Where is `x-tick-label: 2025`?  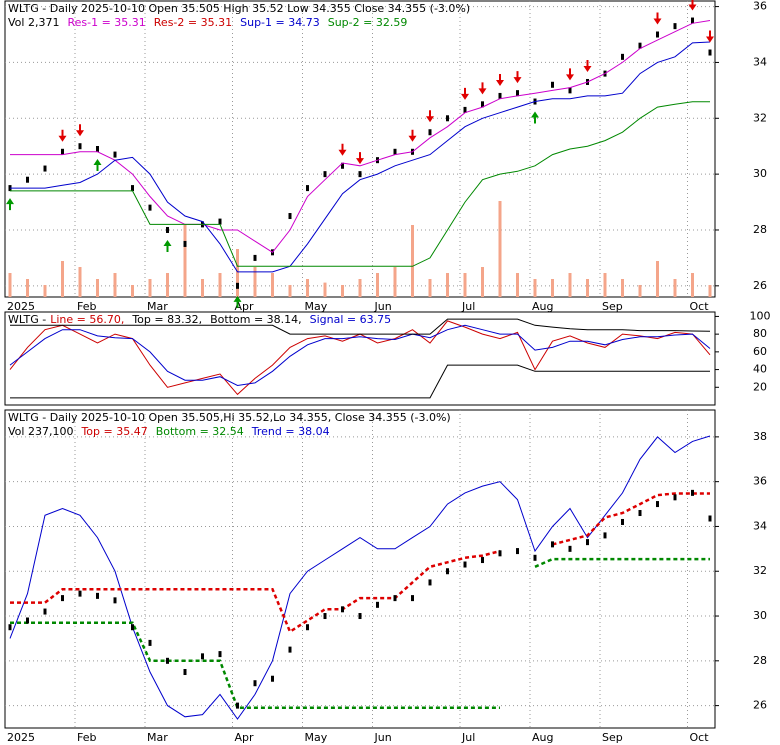
x-tick-label: 2025 is located at coordinates (21, 306).